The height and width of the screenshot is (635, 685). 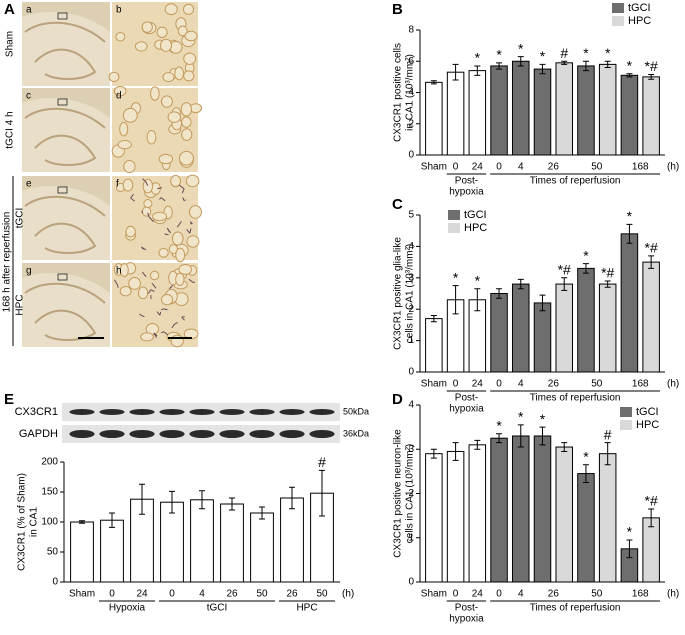 What do you see at coordinates (10, 129) in the screenshot?
I see `row-label: tGCI 4 h` at bounding box center [10, 129].